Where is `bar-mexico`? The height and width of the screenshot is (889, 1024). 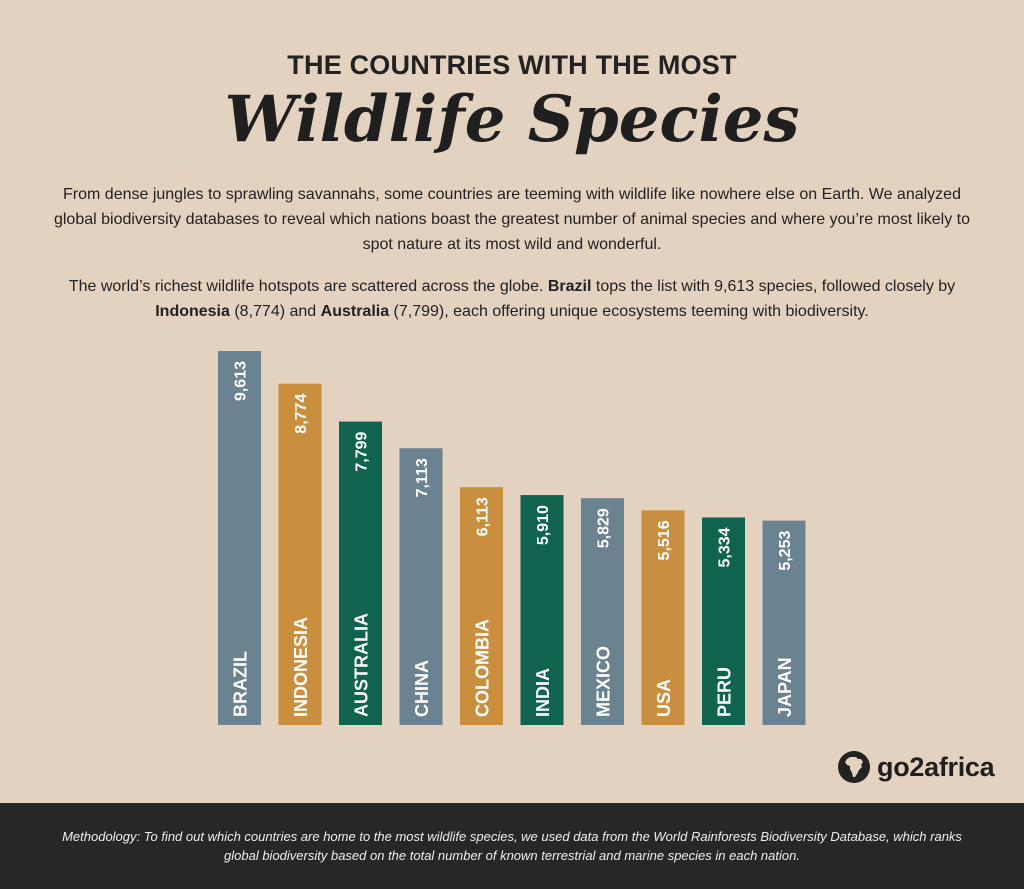
bar-mexico is located at coordinates (602, 611).